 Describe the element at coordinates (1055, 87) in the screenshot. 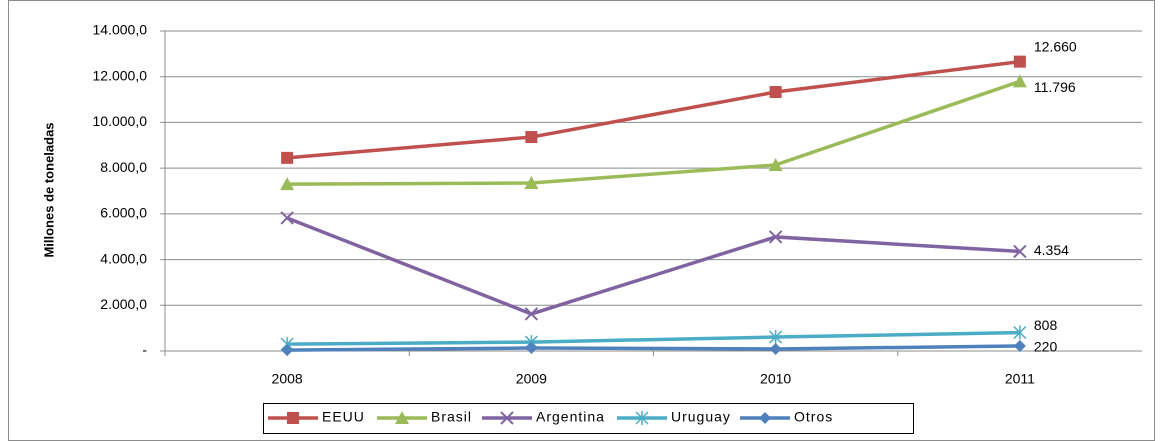

I see `data-label: 11.796` at that location.